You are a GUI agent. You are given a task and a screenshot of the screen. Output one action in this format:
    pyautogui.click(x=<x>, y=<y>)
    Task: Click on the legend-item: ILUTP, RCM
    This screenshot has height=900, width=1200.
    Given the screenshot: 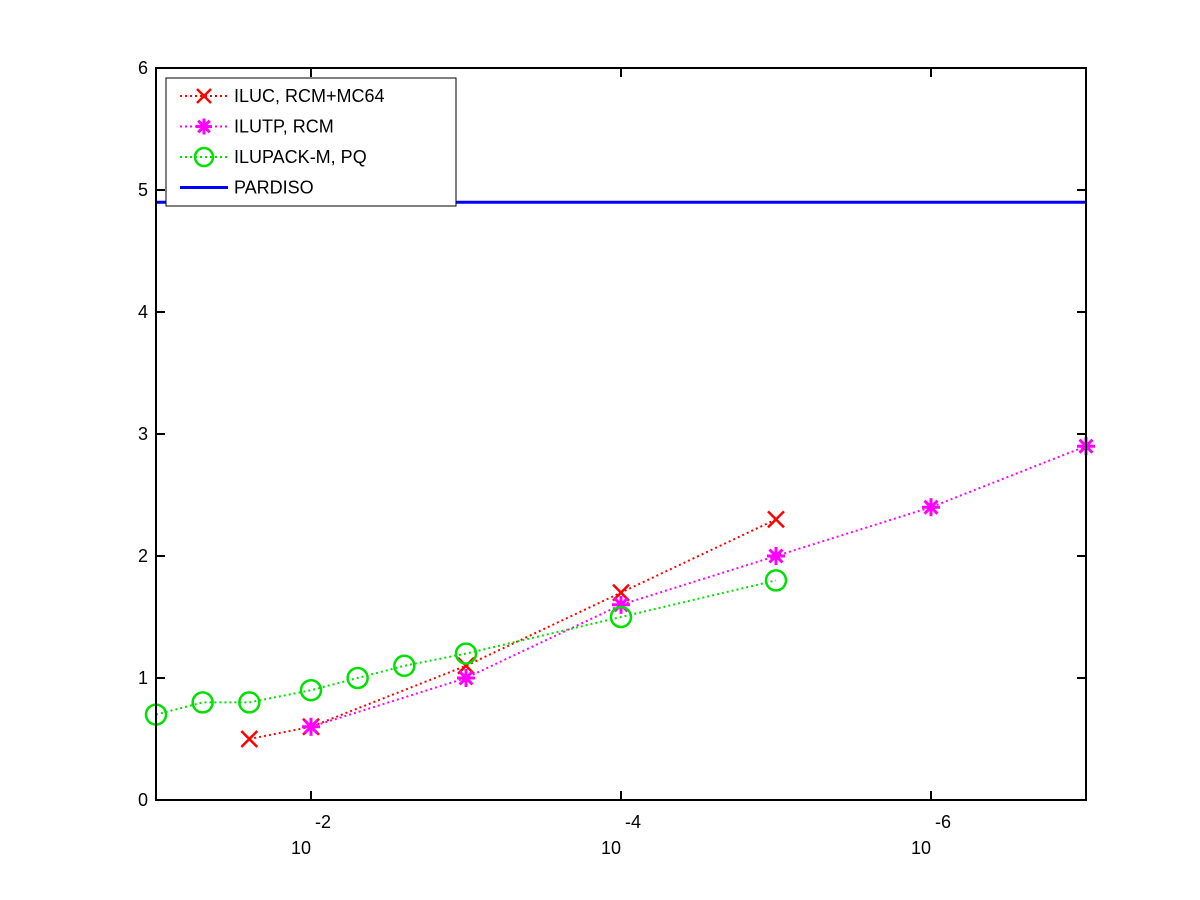 What is the action you would take?
    pyautogui.click(x=257, y=127)
    